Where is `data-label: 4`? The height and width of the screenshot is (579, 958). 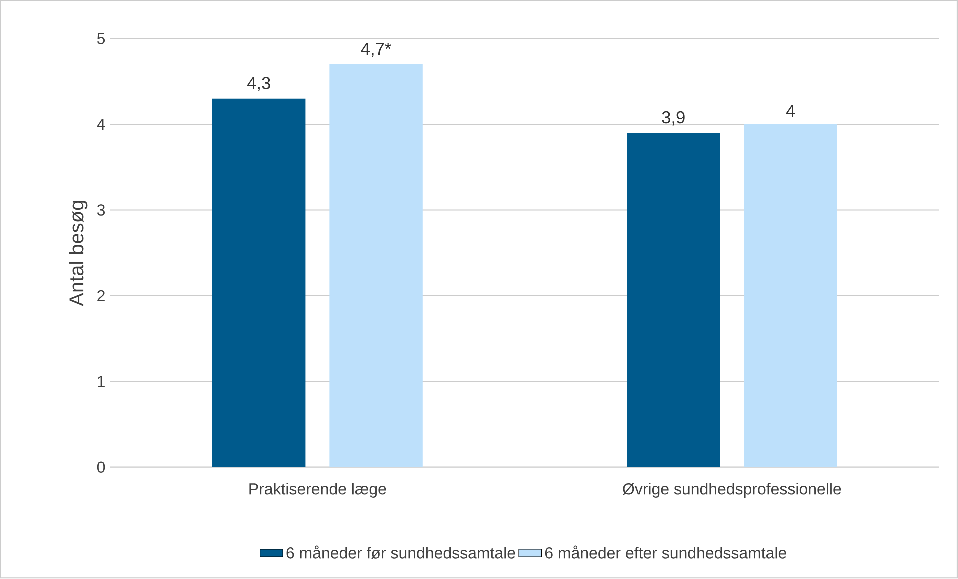
data-label: 4 is located at coordinates (791, 111).